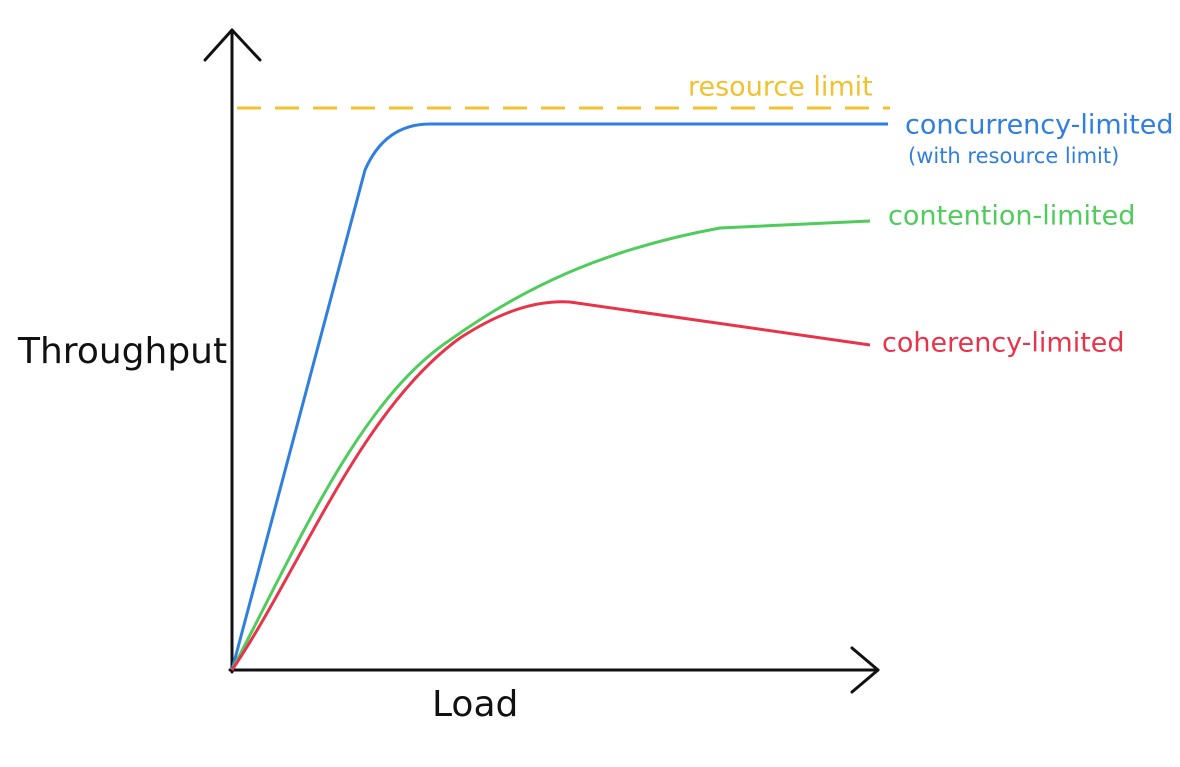  What do you see at coordinates (232, 45) in the screenshot?
I see `y-axis-arrow` at bounding box center [232, 45].